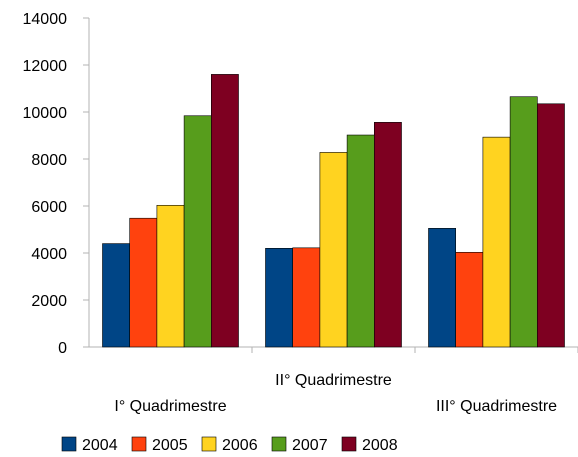 Image resolution: width=578 pixels, height=457 pixels. What do you see at coordinates (496, 406) in the screenshot?
I see `x-category-label: III° Quadrimestre` at bounding box center [496, 406].